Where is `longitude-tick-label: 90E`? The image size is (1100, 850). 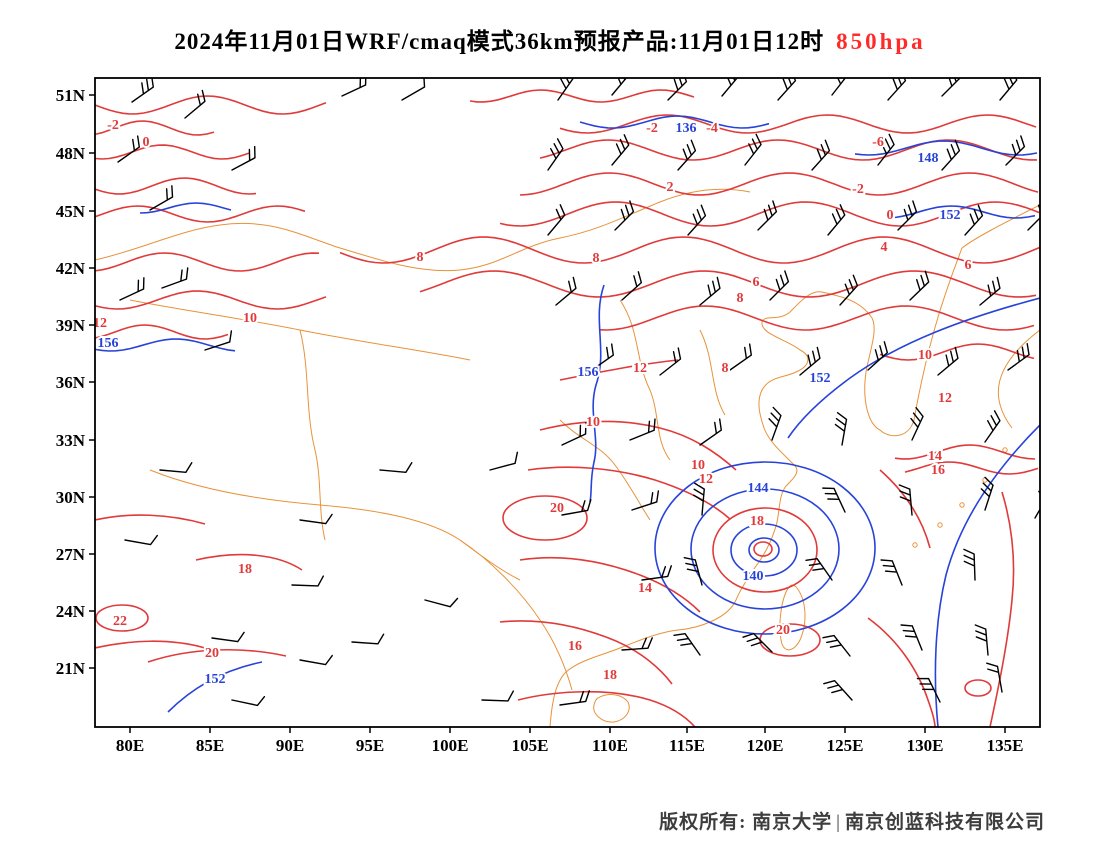
longitude-tick-label: 90E is located at coordinates (290, 745).